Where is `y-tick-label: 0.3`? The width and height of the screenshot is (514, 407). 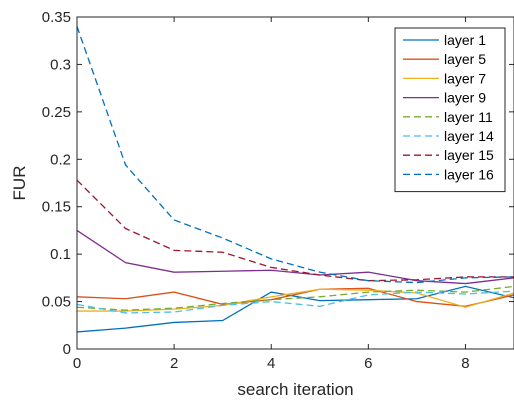
y-tick-label: 0.3 is located at coordinates (60, 64).